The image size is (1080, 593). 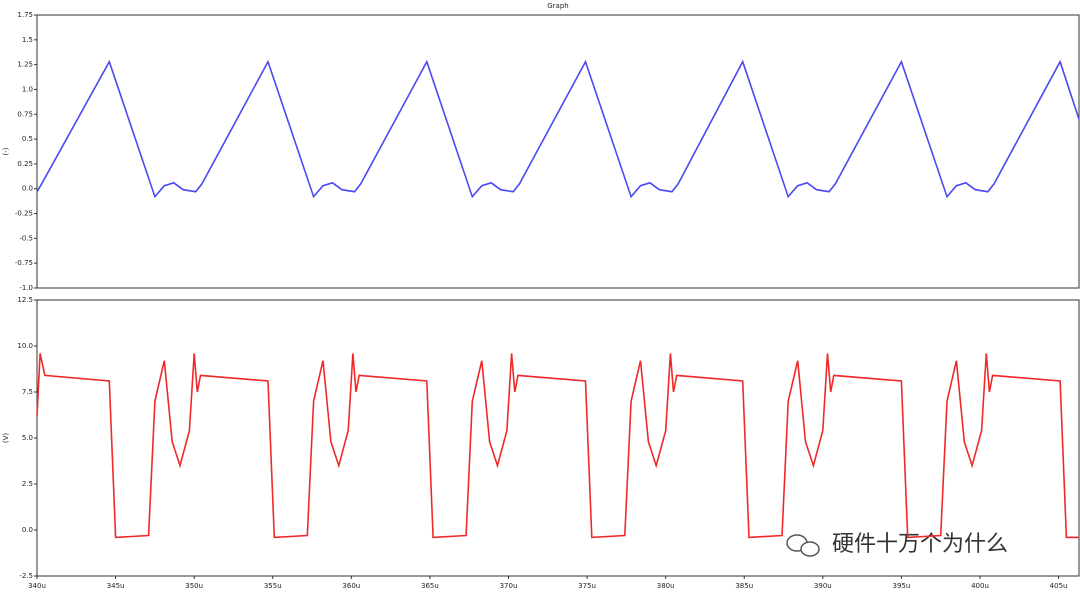 I want to click on y-tick-label: 5.0, so click(x=27, y=438).